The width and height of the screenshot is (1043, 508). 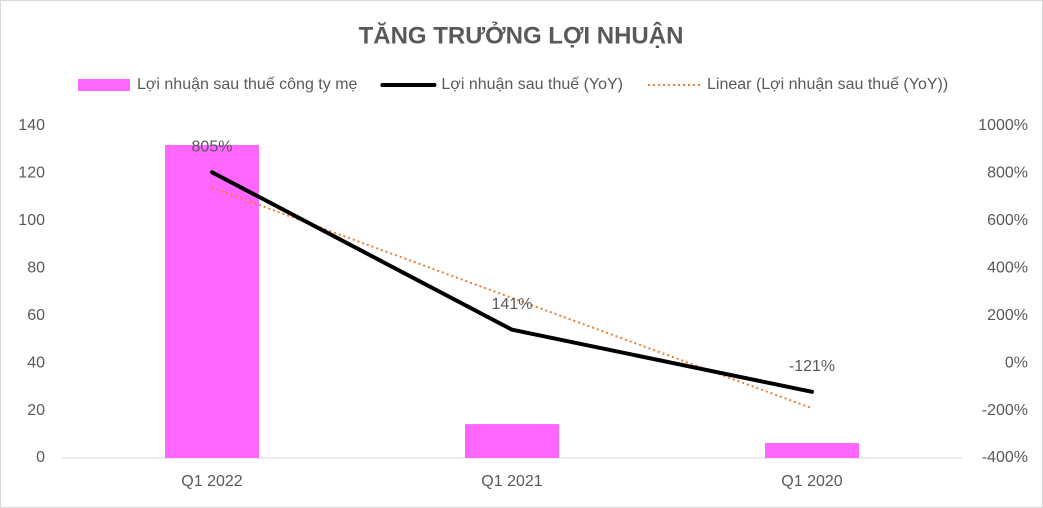 I want to click on y-tick-label: 80, so click(x=36, y=268).